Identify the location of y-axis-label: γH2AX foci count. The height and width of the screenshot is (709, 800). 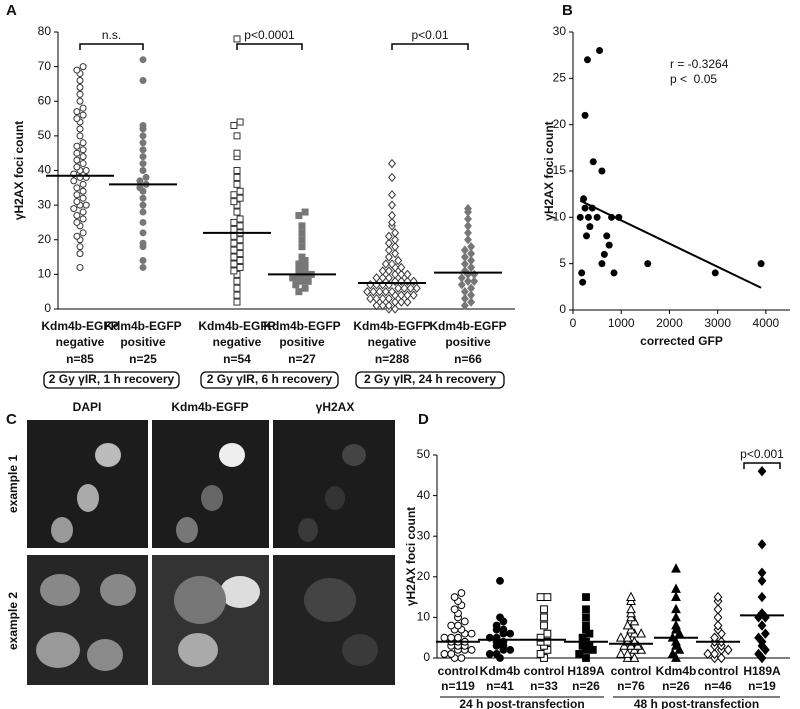
(411, 556).